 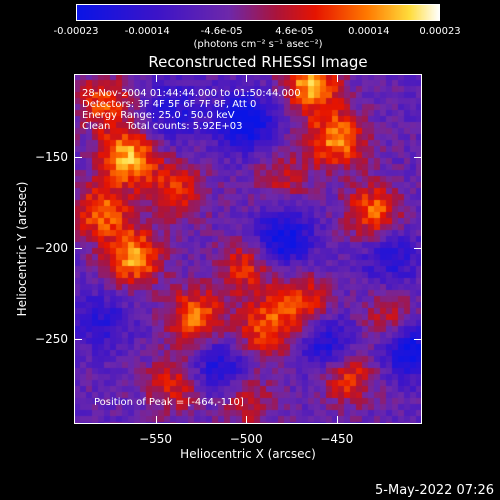 I want to click on colorbar-unit-label: (photons cm⁻² s⁻¹ asec⁻²), so click(x=258, y=44).